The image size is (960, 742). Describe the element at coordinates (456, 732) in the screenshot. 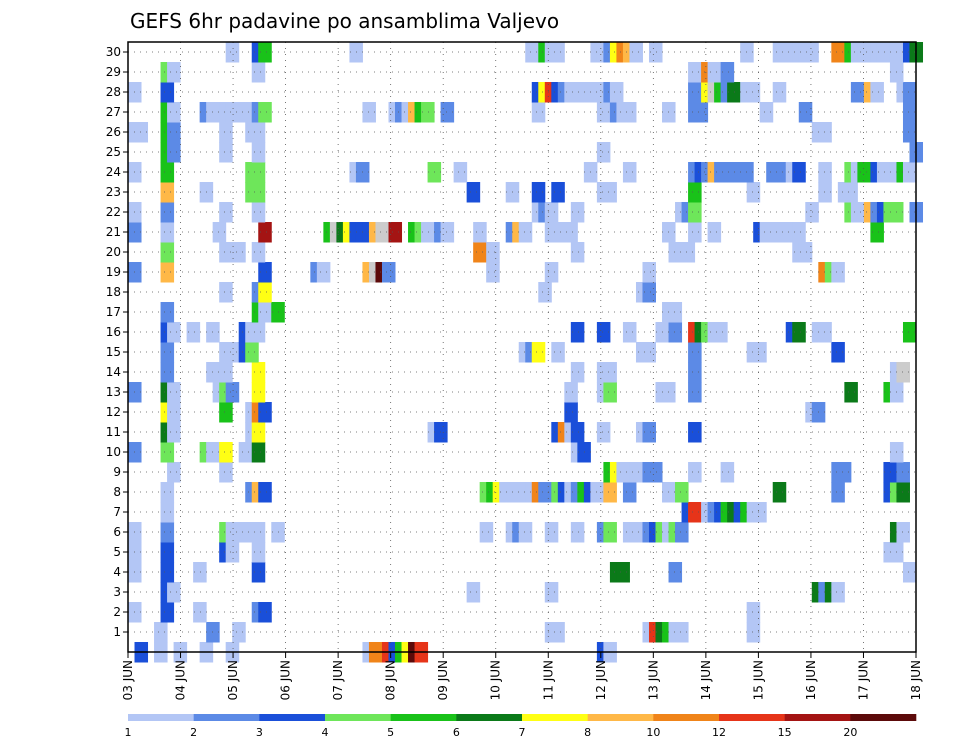

I see `legend-label: 6` at that location.